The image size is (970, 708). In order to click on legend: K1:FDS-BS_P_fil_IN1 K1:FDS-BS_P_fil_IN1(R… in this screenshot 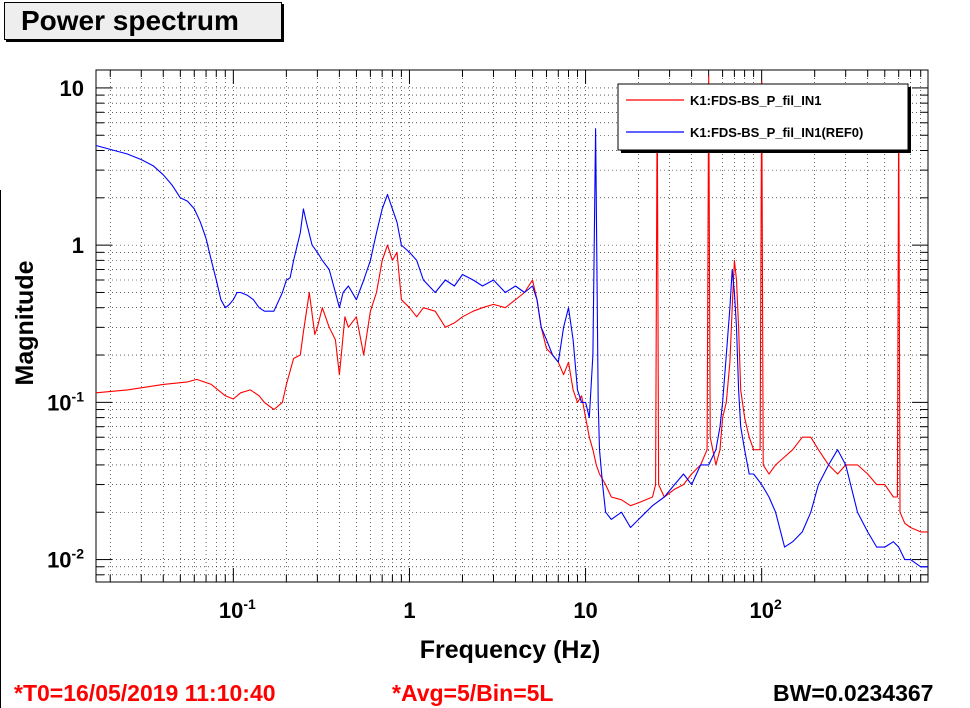, I will do `click(764, 118)`.